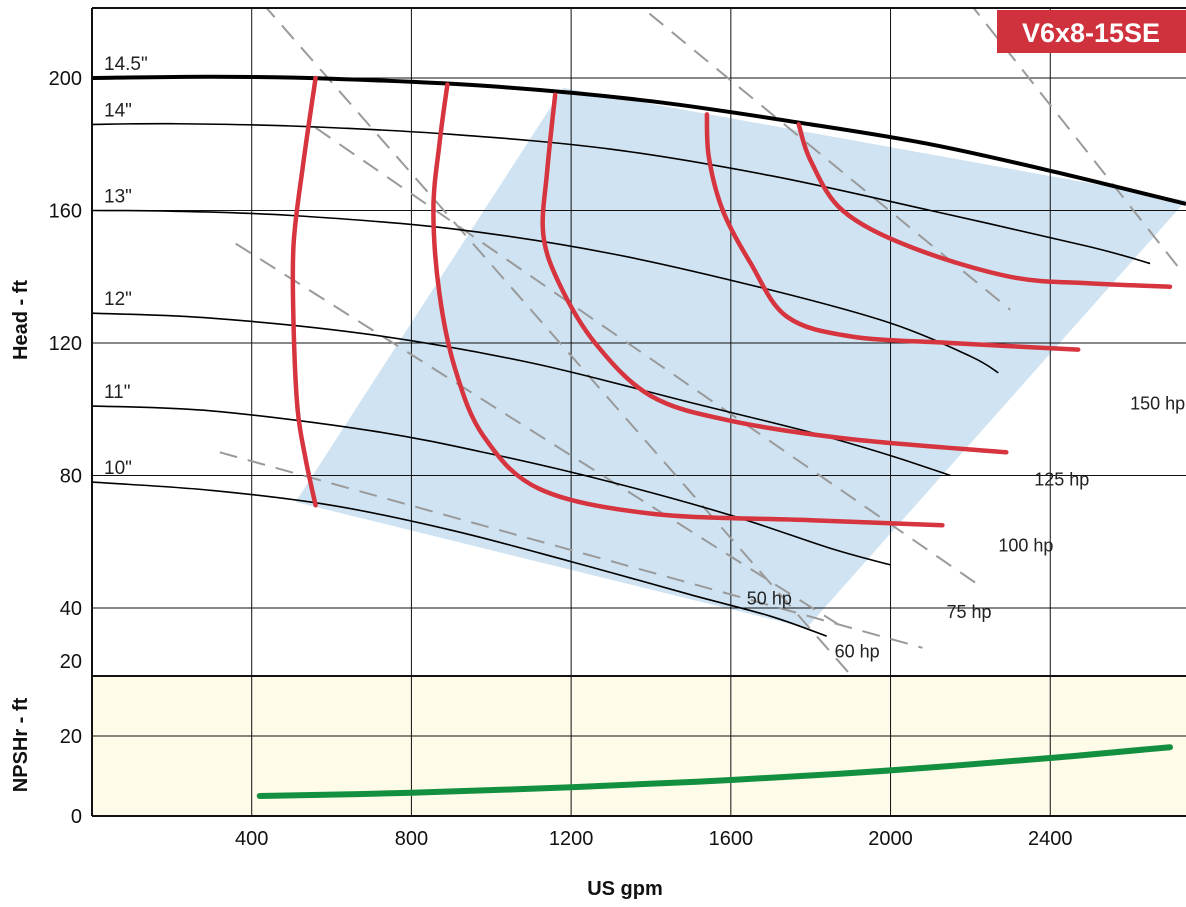 The width and height of the screenshot is (1186, 907). I want to click on x-tick-label-1600: 1600, so click(731, 839).